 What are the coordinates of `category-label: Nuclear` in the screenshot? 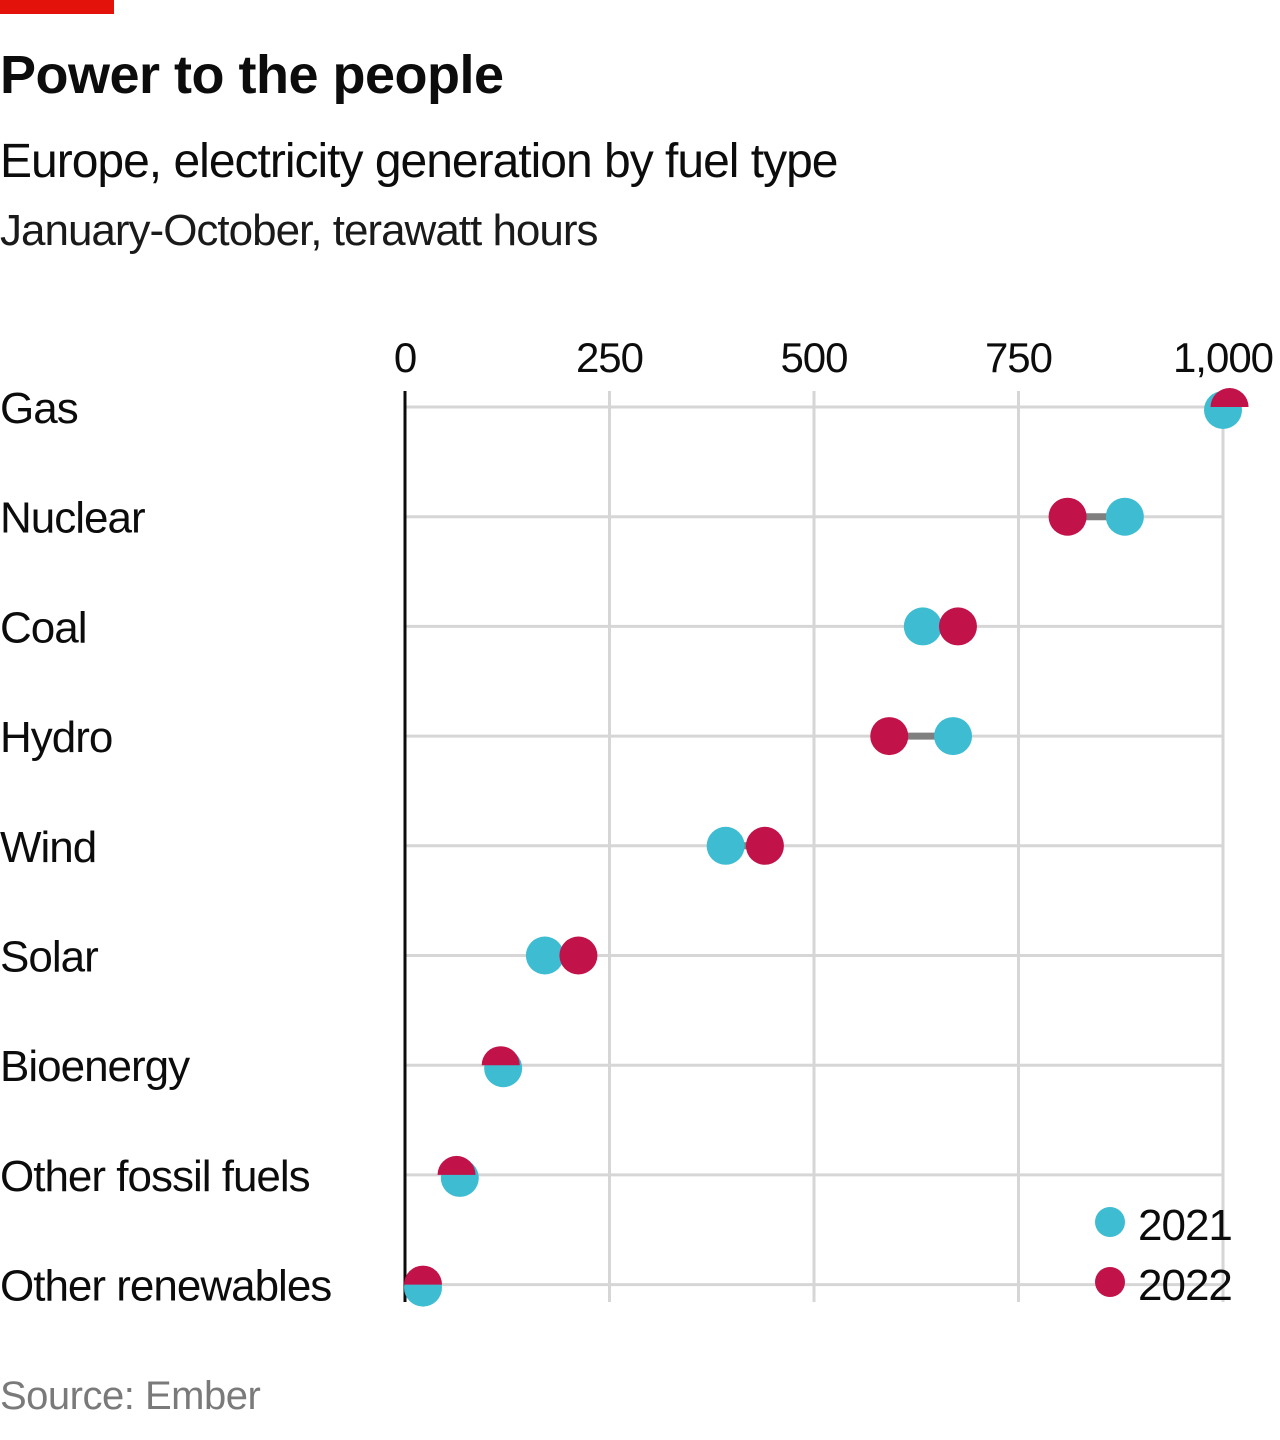 It's located at (72, 518).